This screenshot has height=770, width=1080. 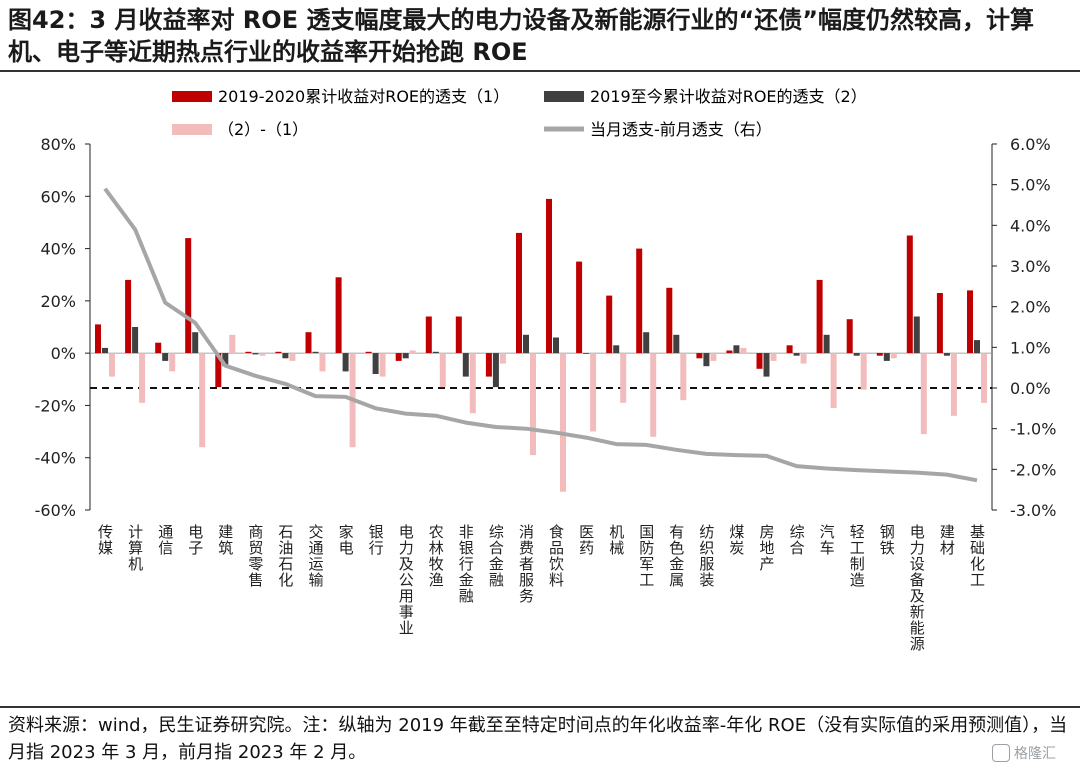 I want to click on right-tick-label: 1.0%, so click(x=1030, y=347).